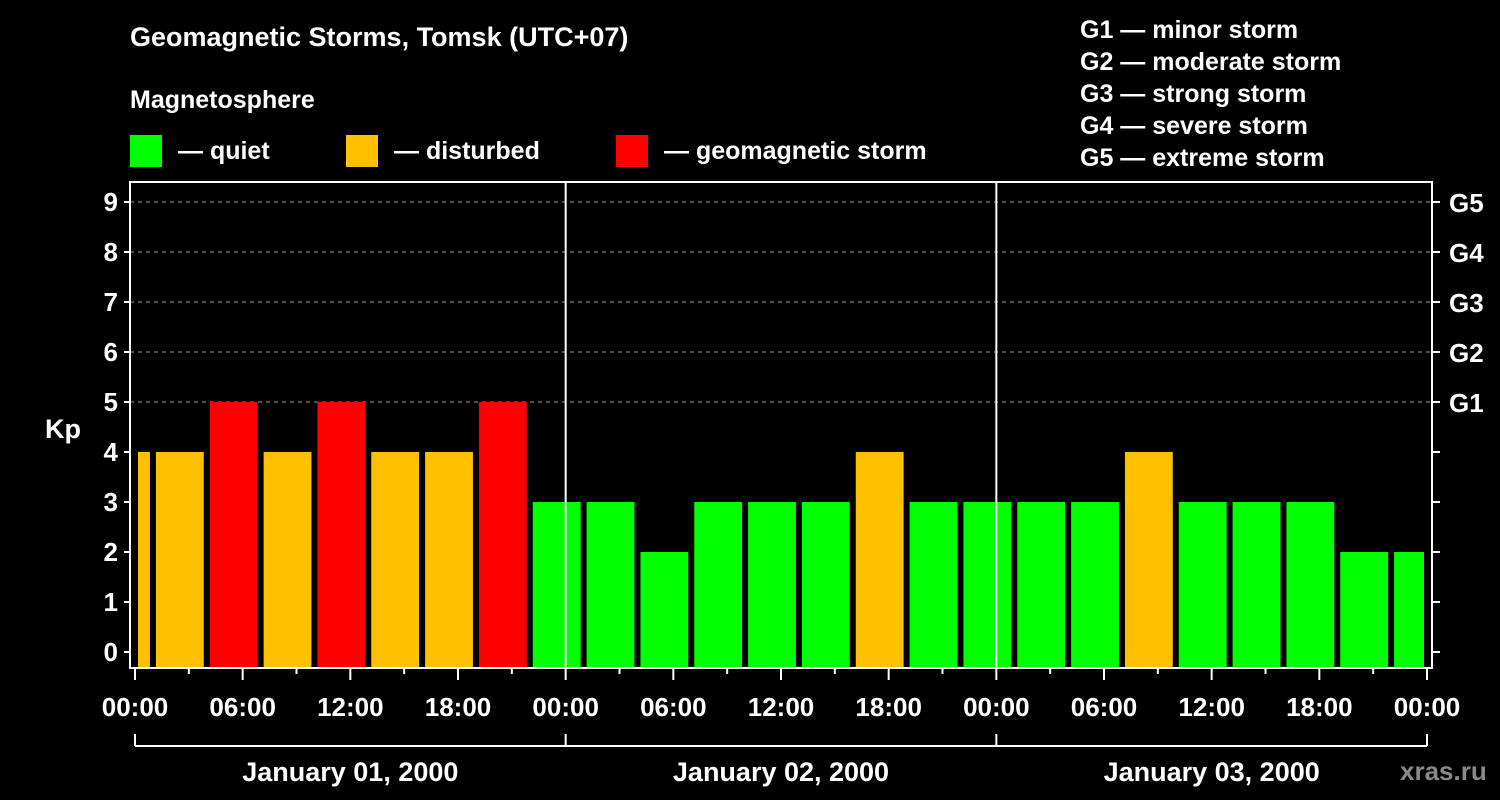  What do you see at coordinates (632, 151) in the screenshot?
I see `legend-swatch-storm` at bounding box center [632, 151].